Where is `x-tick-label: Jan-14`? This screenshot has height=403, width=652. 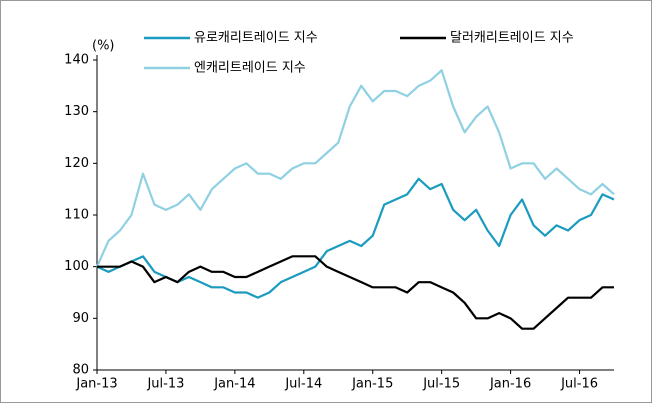 x-tick-label: Jan-14 is located at coordinates (234, 384).